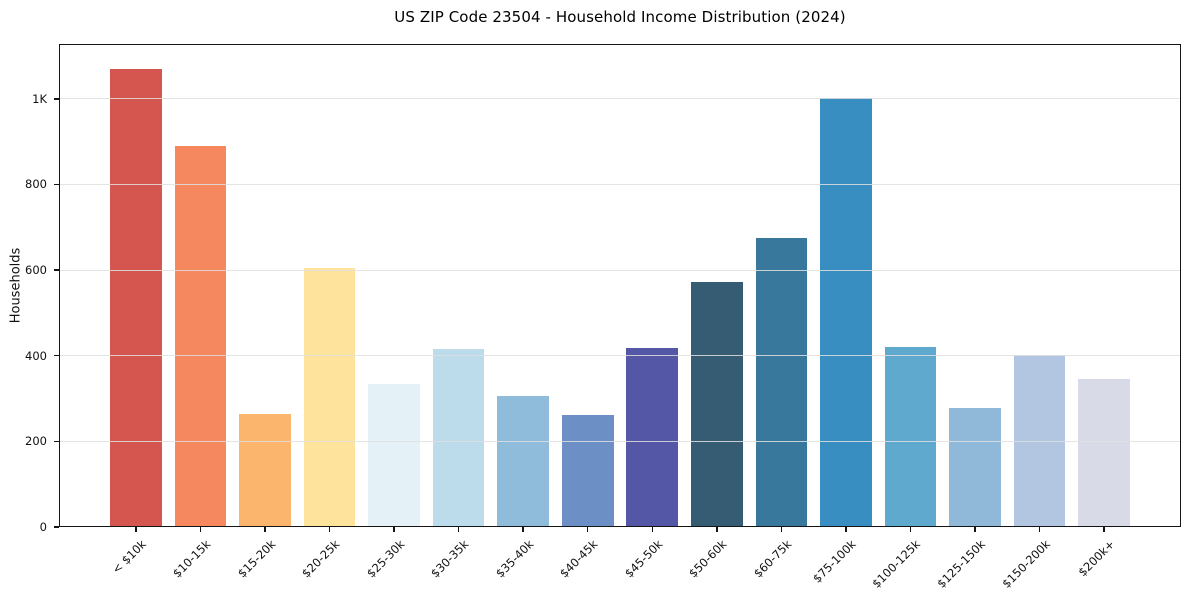 The height and width of the screenshot is (590, 1189). I want to click on bar-60-75k, so click(781, 382).